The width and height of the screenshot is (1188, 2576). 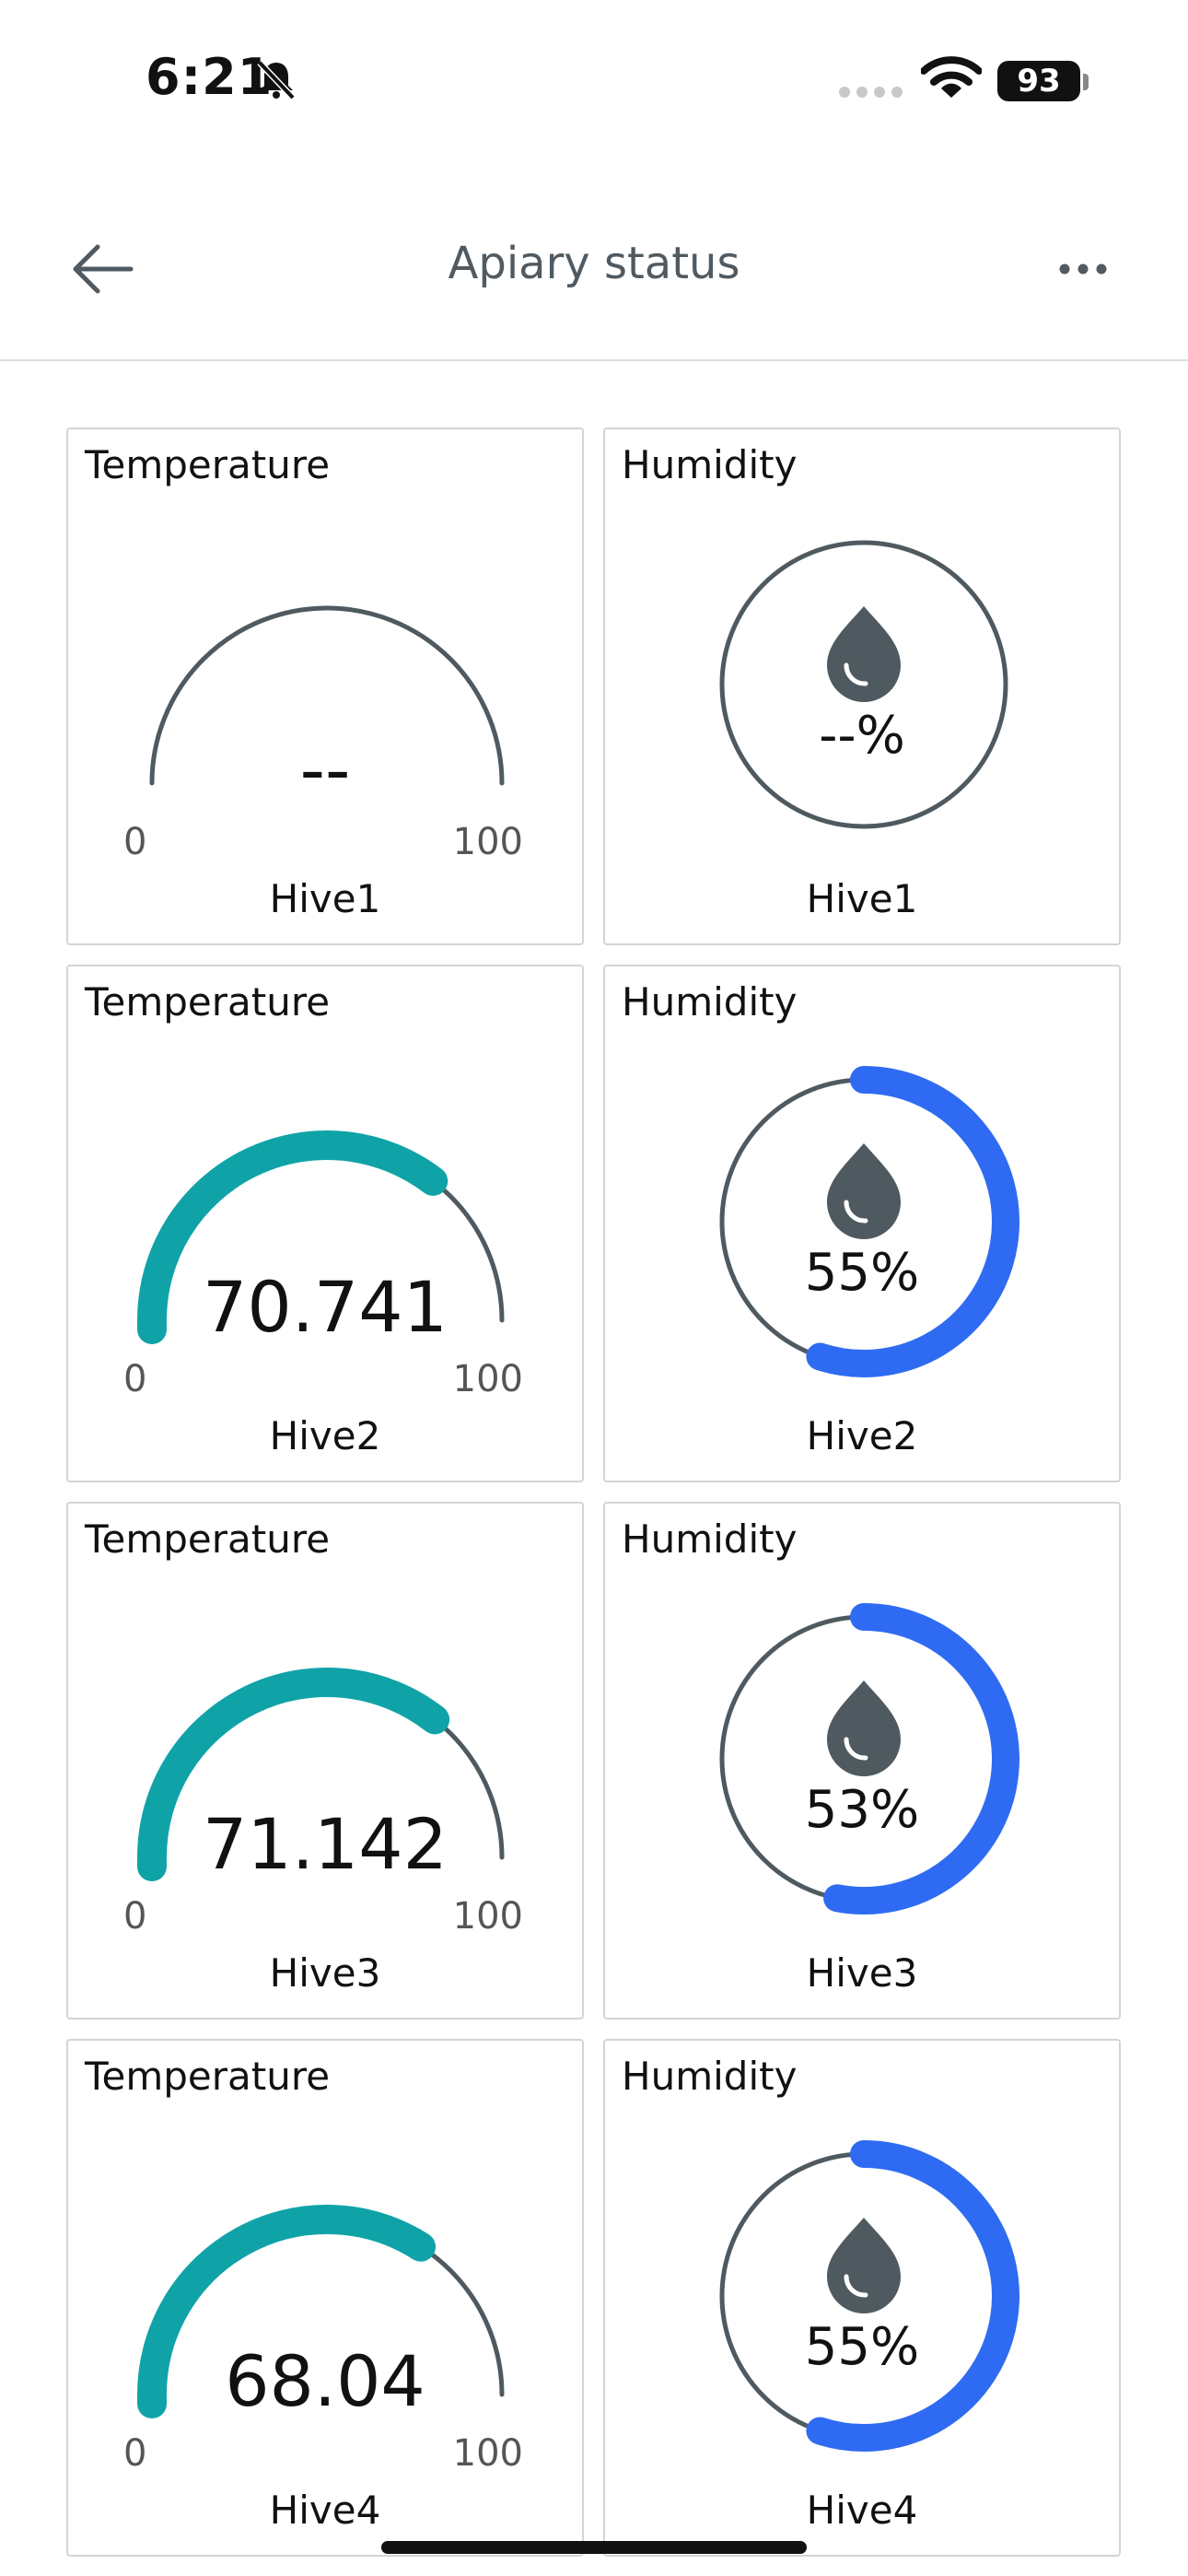 What do you see at coordinates (871, 92) in the screenshot?
I see `cellular-signal-icon` at bounding box center [871, 92].